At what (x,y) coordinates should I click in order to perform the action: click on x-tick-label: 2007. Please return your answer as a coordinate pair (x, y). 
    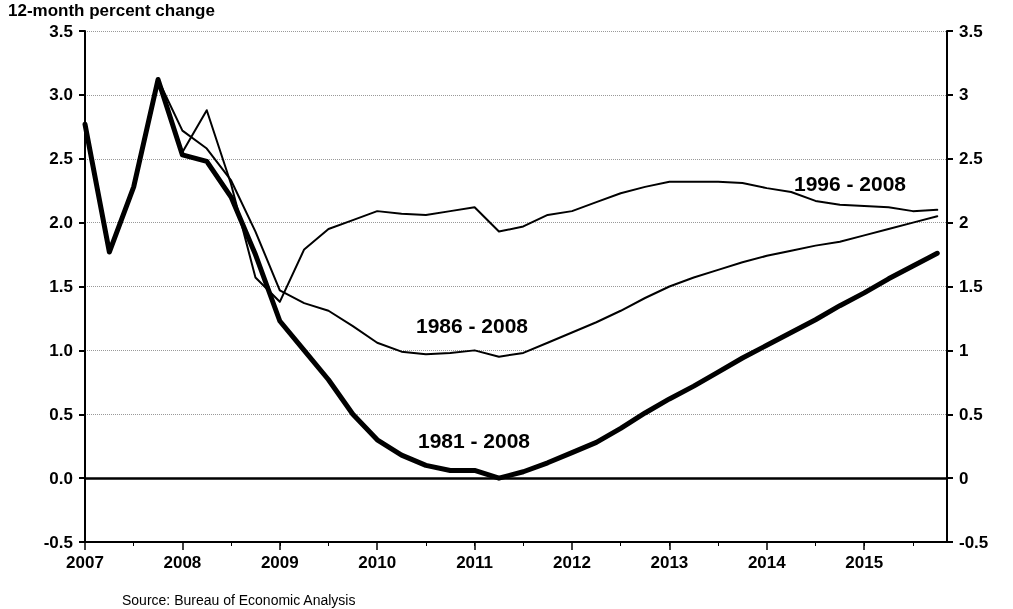
    Looking at the image, I should click on (85, 562).